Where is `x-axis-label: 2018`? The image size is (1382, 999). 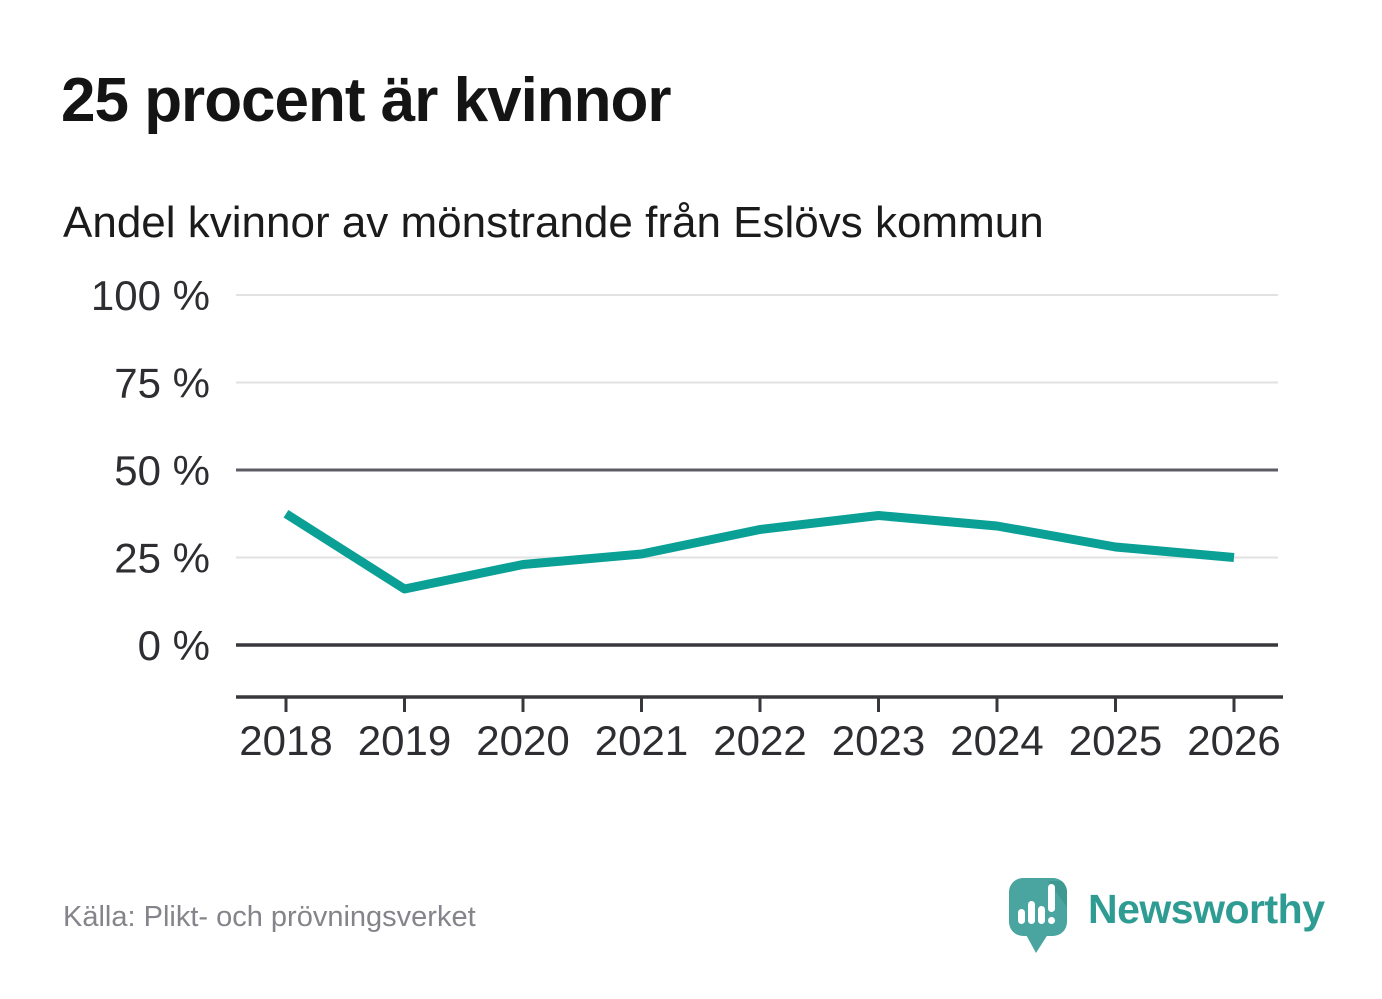 x-axis-label: 2018 is located at coordinates (285, 740).